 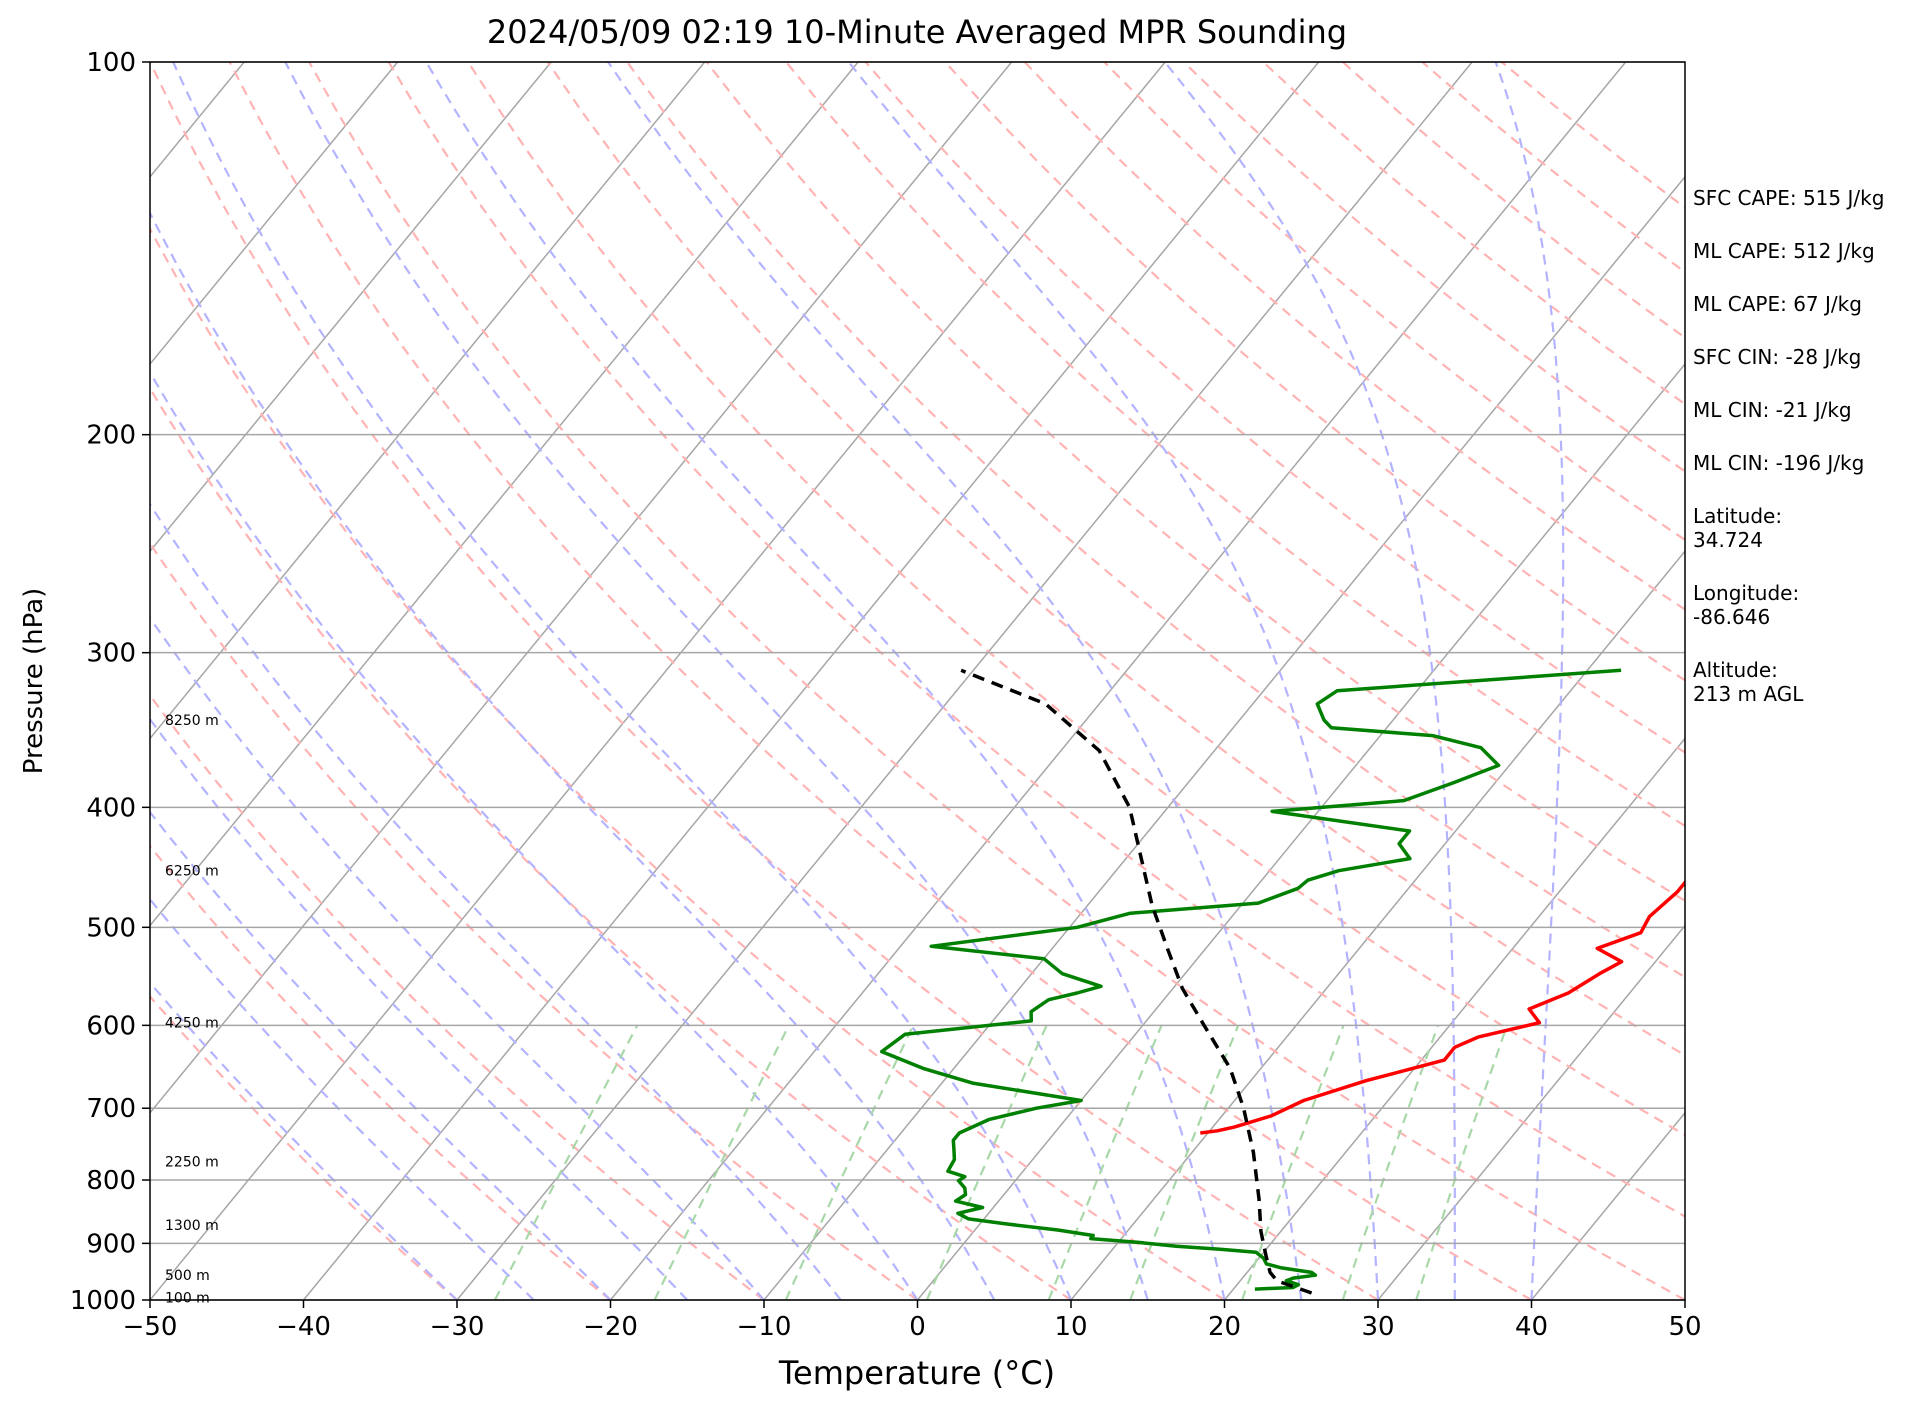 I want to click on parcel-line, so click(x=1136, y=981).